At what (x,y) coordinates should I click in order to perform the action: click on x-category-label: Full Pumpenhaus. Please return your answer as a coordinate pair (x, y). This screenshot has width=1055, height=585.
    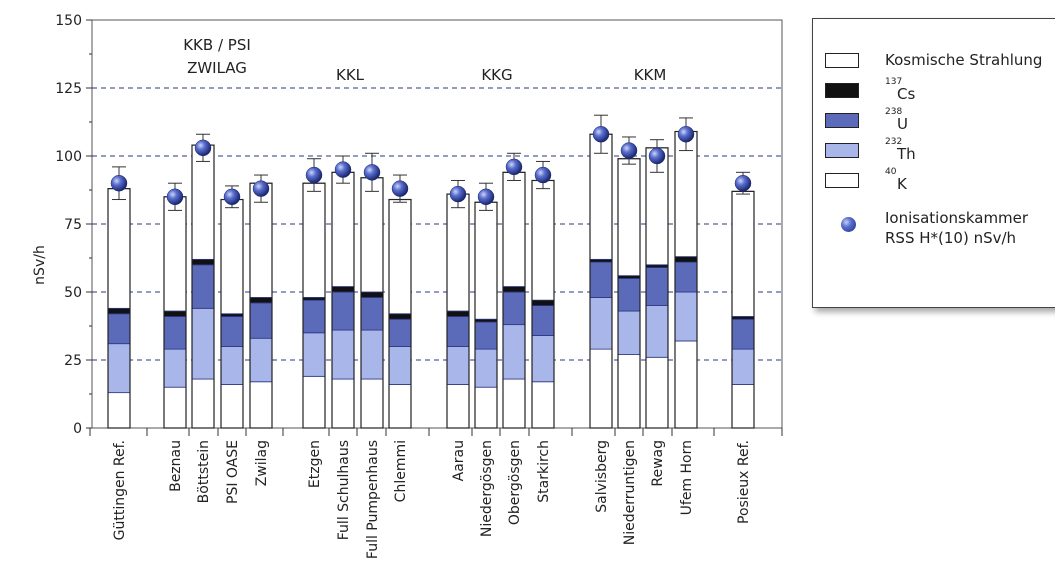
    Looking at the image, I should click on (373, 499).